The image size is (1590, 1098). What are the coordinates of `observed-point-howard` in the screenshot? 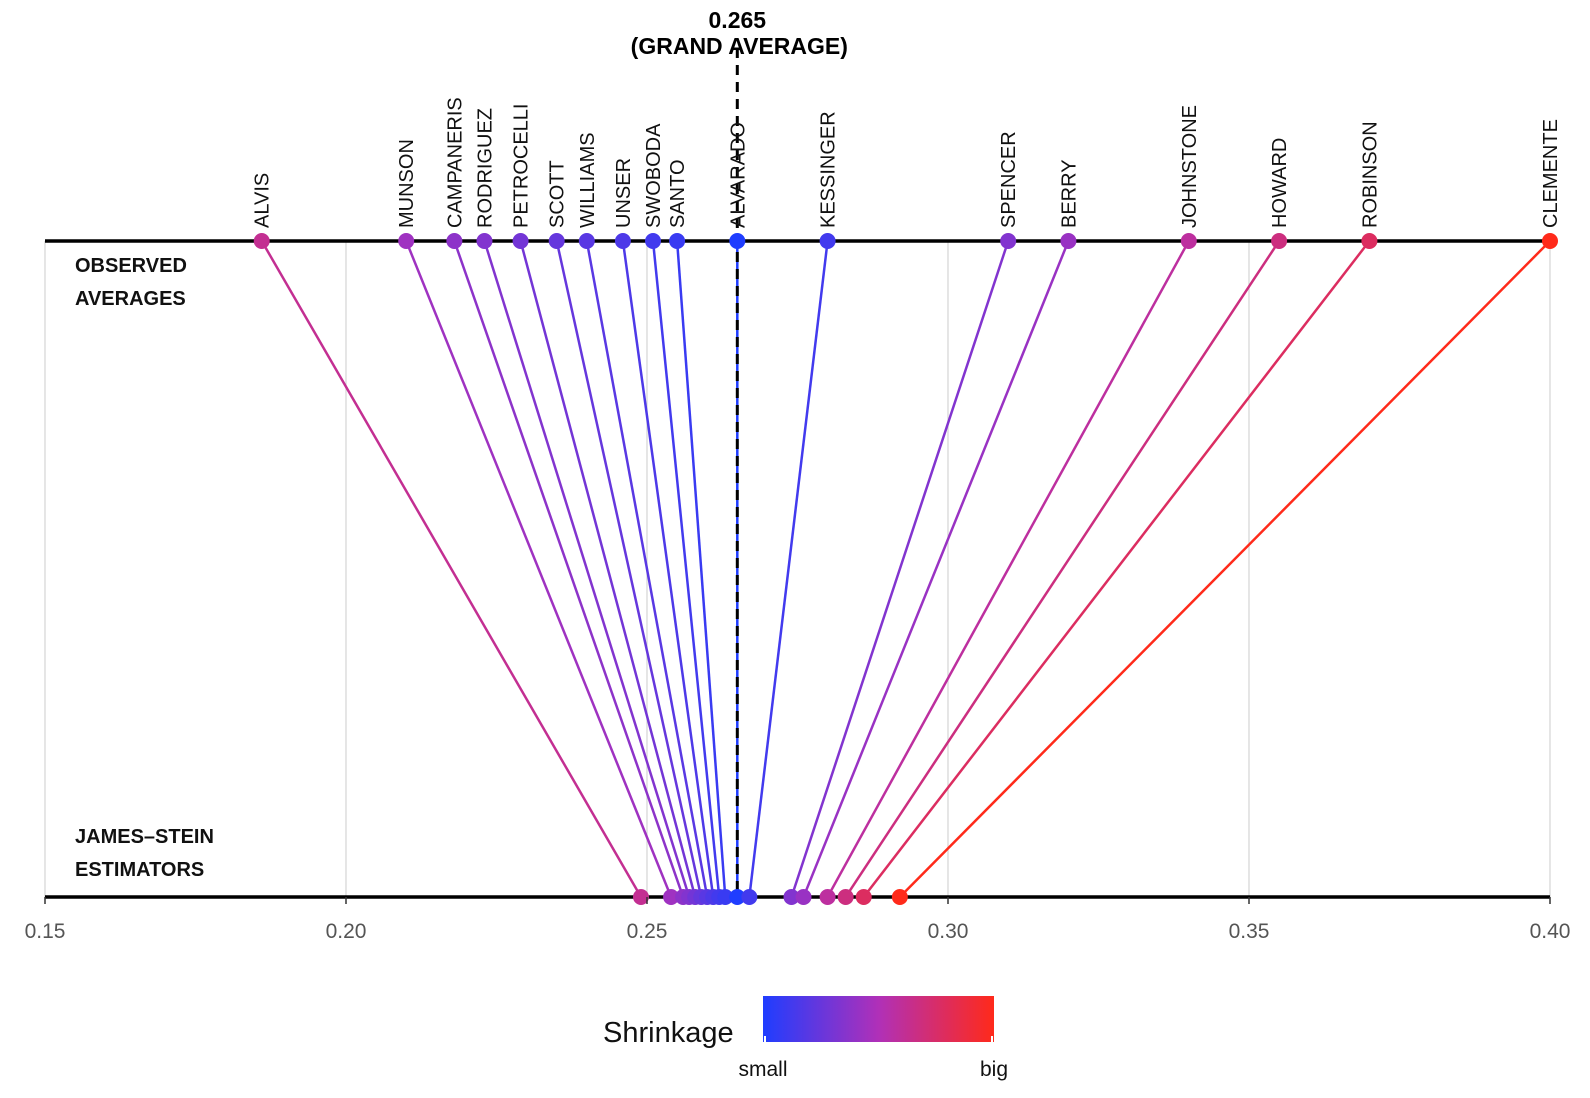 It's located at (1279, 241).